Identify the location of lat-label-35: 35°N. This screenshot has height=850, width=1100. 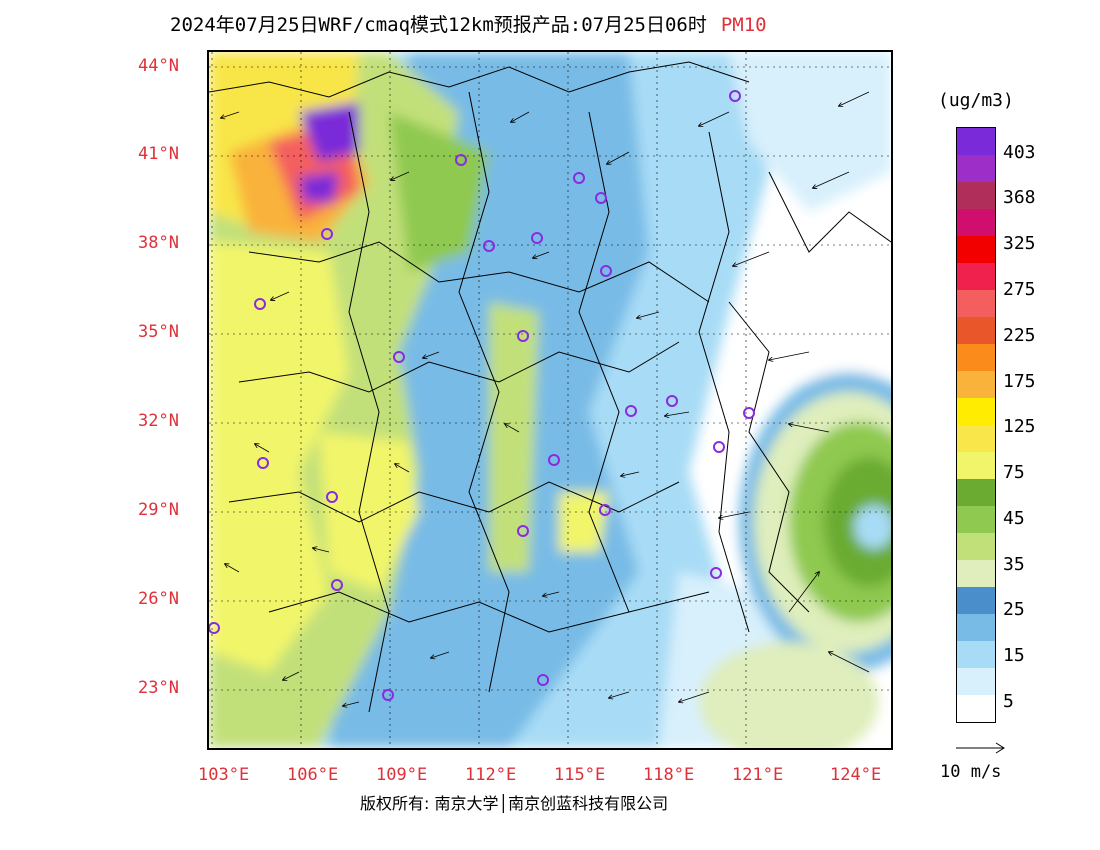
(158, 332).